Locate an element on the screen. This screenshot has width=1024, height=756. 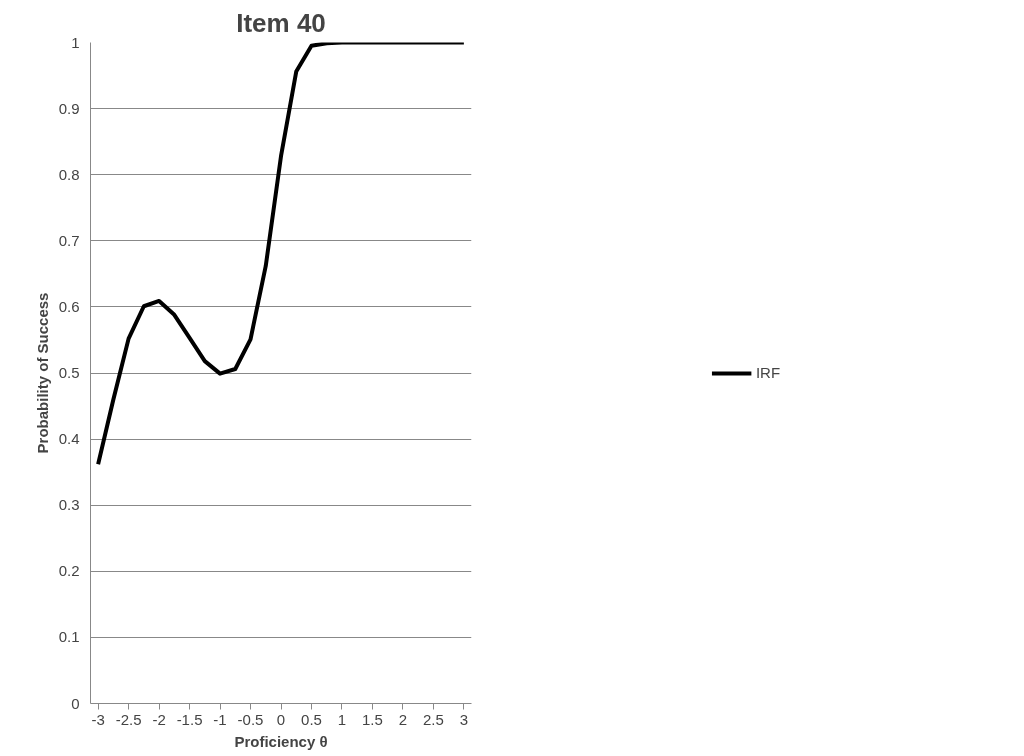
x-tick-label: 3 is located at coordinates (464, 719).